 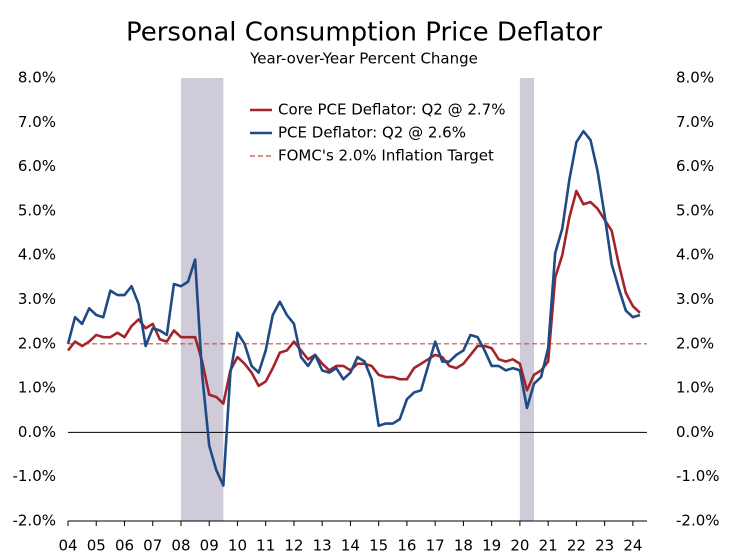 I want to click on x-tick-label: 06, so click(x=124, y=545).